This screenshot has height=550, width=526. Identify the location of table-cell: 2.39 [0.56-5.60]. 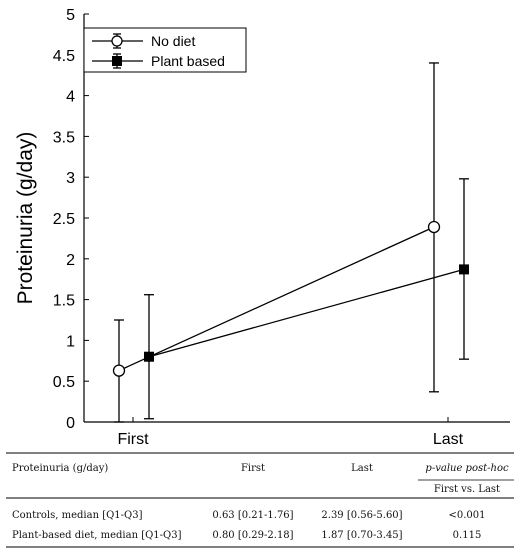
(361, 515).